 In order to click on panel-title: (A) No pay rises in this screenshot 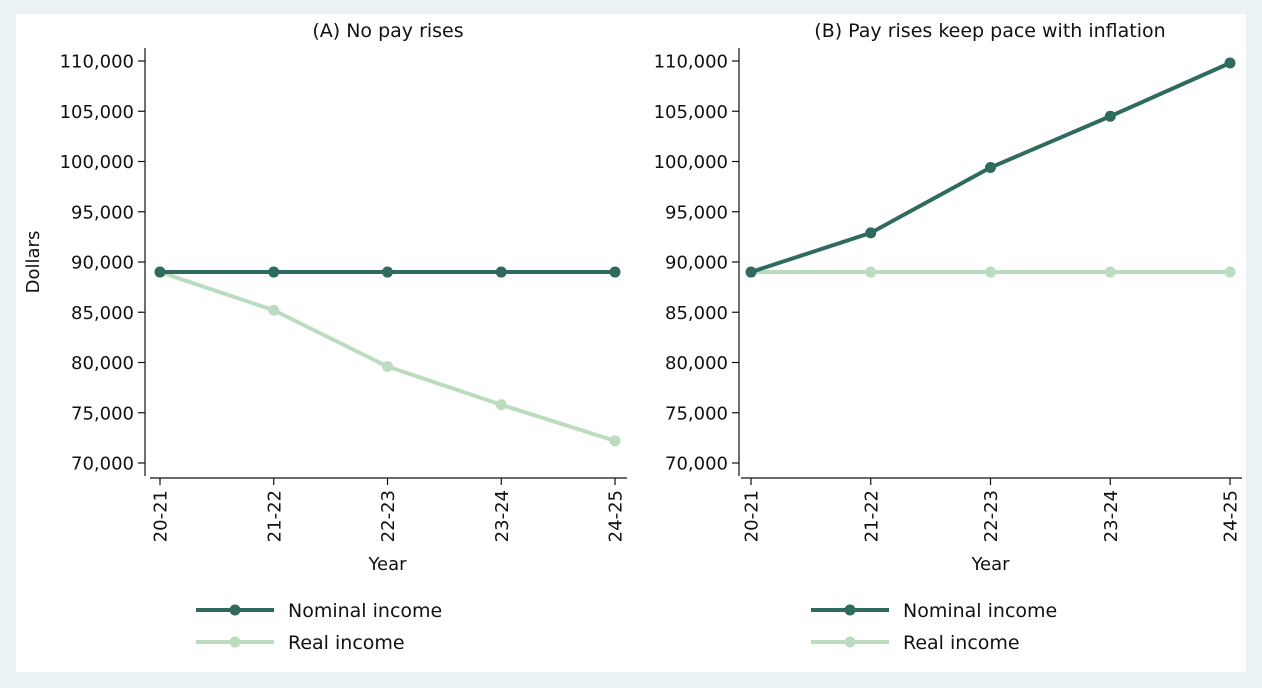, I will do `click(387, 31)`.